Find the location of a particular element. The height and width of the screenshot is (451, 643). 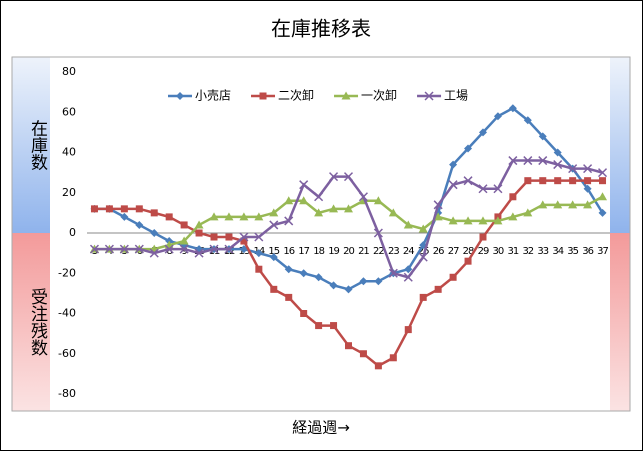

y-tick-label: 40 is located at coordinates (69, 152).